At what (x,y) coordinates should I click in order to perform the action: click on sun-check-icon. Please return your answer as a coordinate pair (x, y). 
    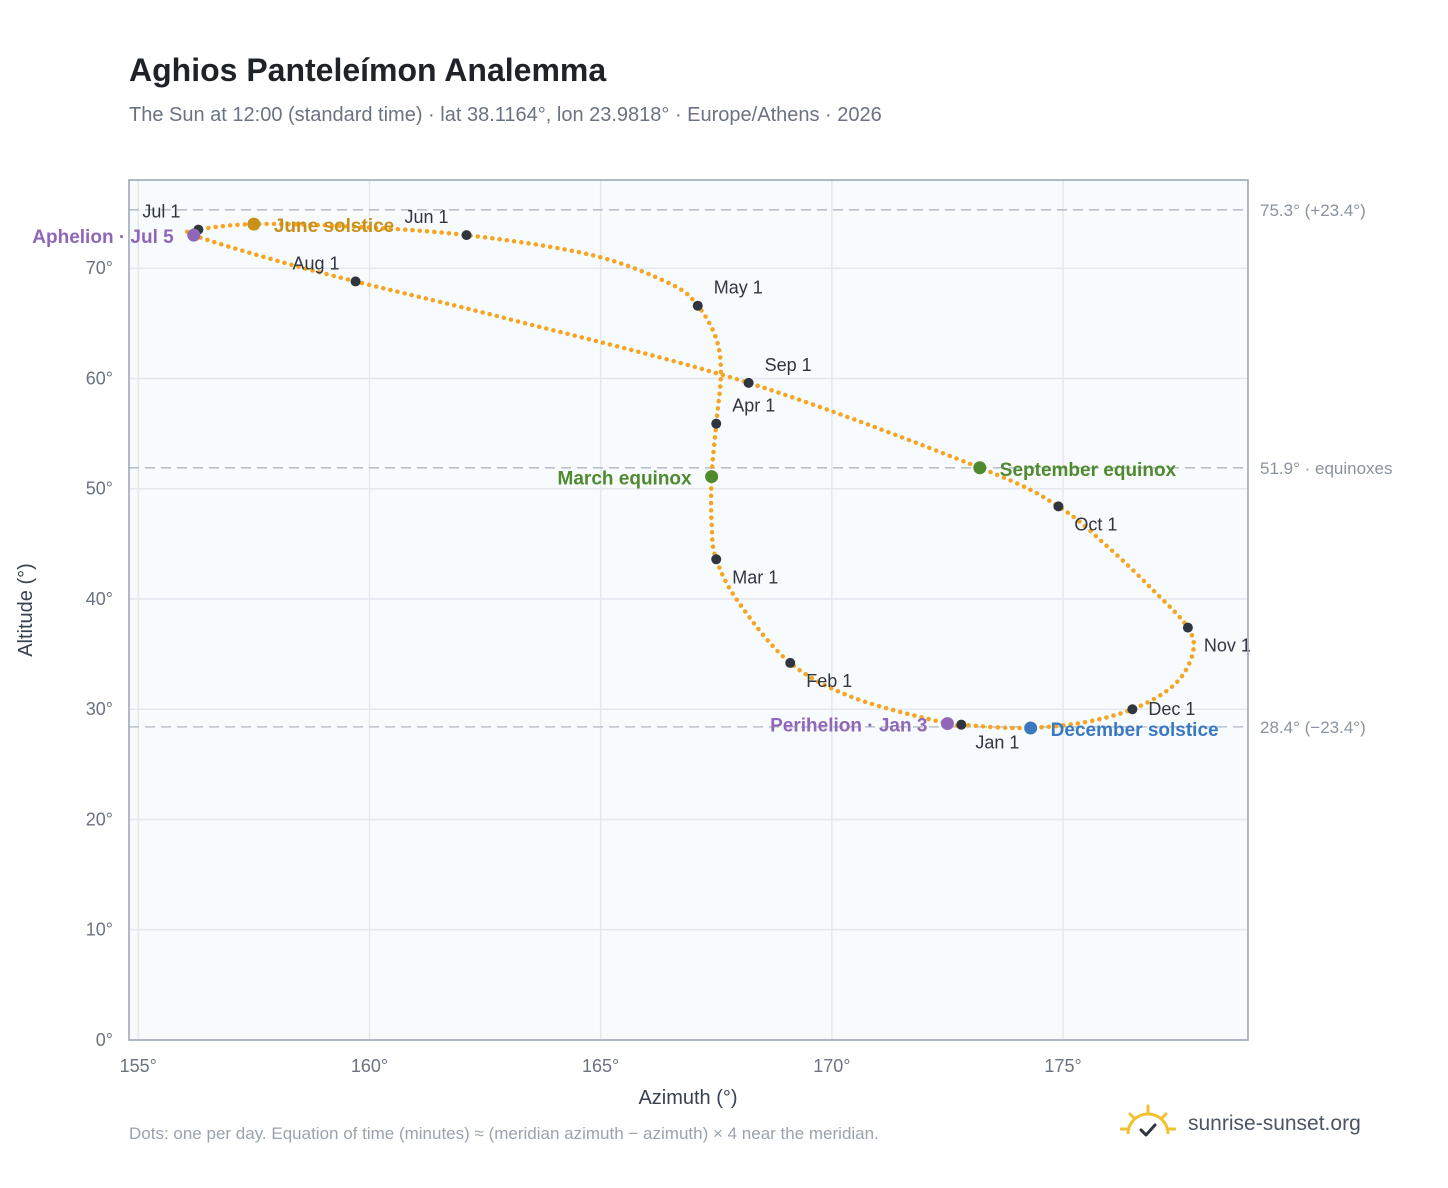
    Looking at the image, I should click on (1148, 1120).